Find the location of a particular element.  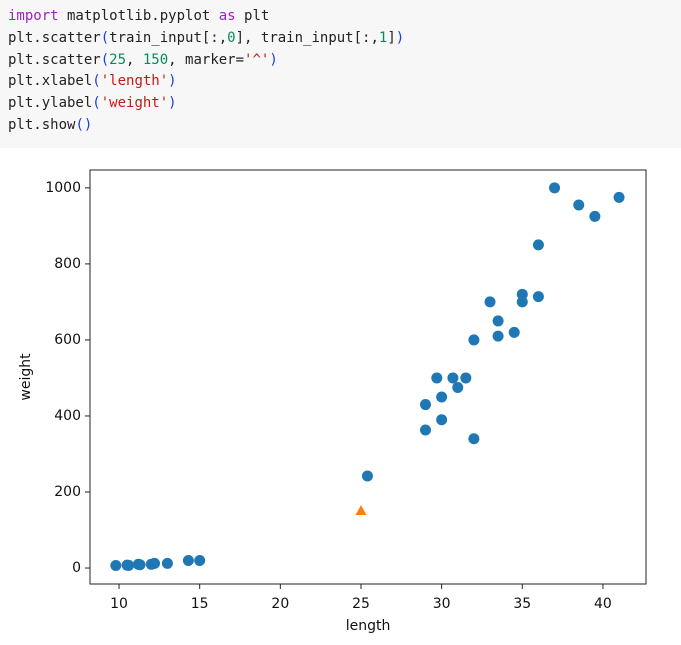

code-line: plt.xlabel('length') is located at coordinates (92, 81).